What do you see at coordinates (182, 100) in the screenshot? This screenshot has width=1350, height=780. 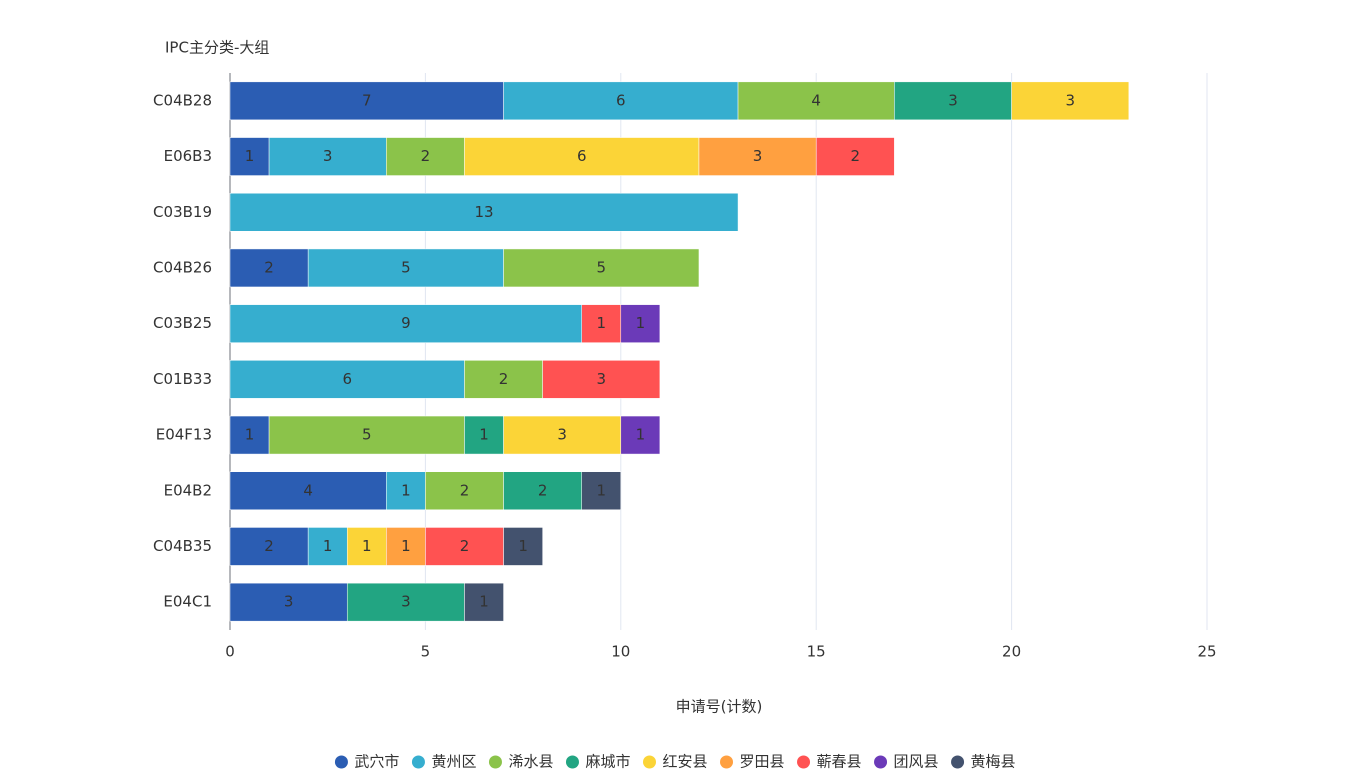 I see `y-tick-label: C04B28` at bounding box center [182, 100].